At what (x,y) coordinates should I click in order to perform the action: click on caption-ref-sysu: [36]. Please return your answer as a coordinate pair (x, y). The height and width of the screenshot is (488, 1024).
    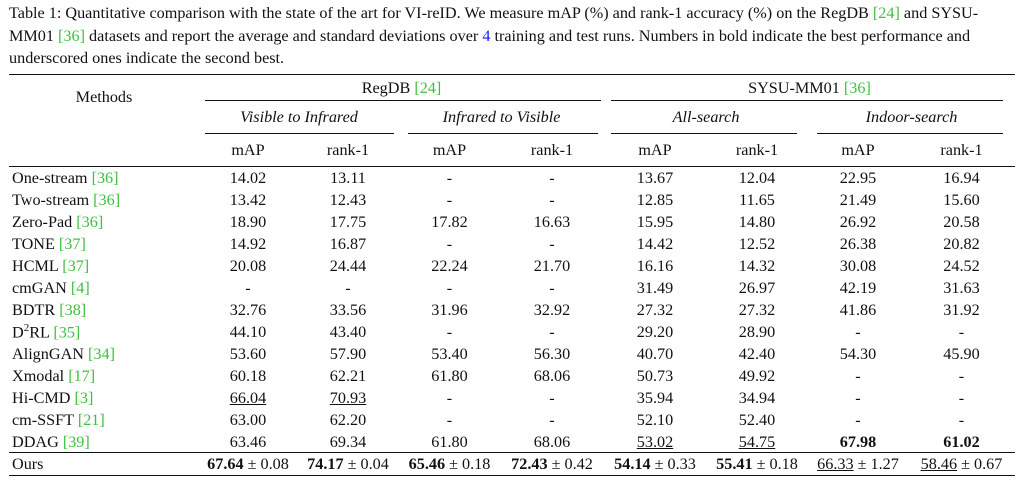
    Looking at the image, I should click on (71, 35).